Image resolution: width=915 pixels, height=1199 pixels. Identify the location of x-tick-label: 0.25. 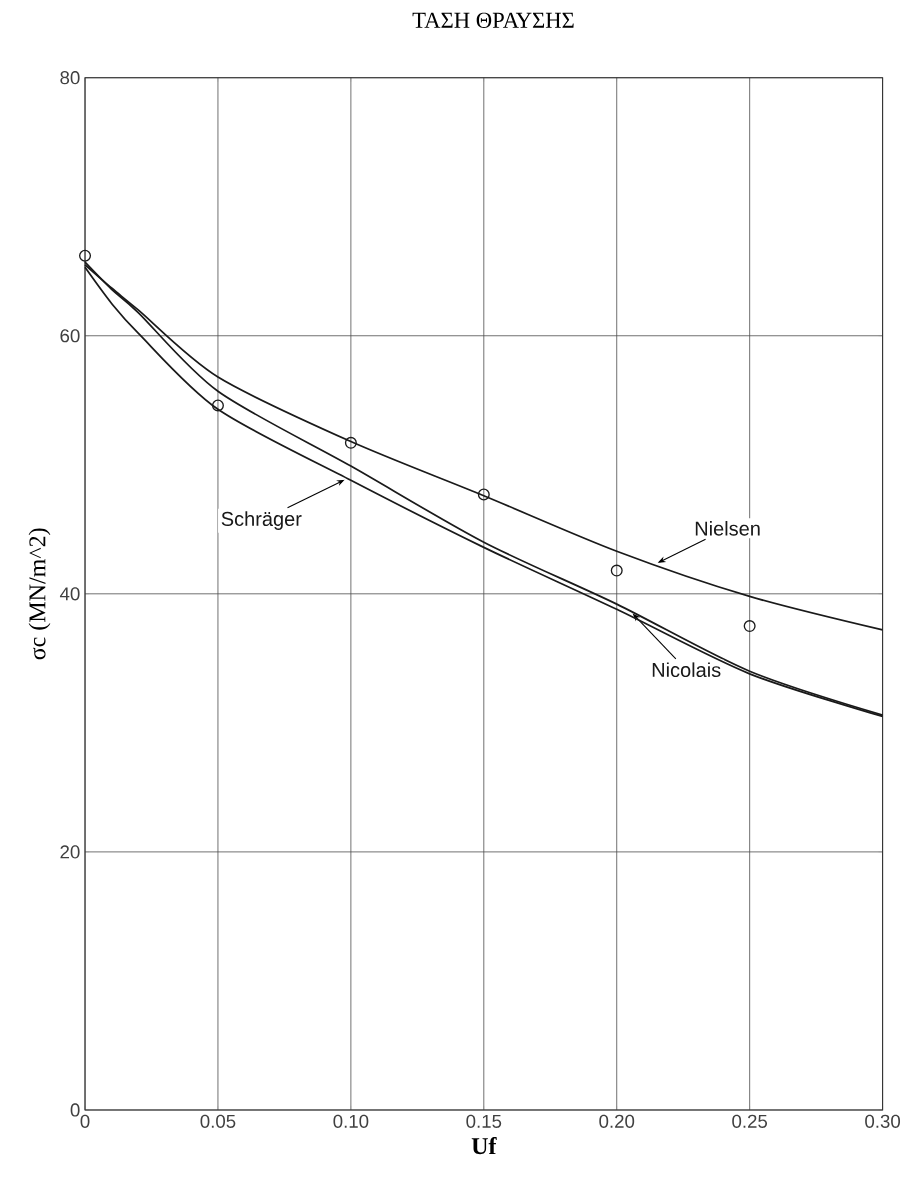
(750, 1121).